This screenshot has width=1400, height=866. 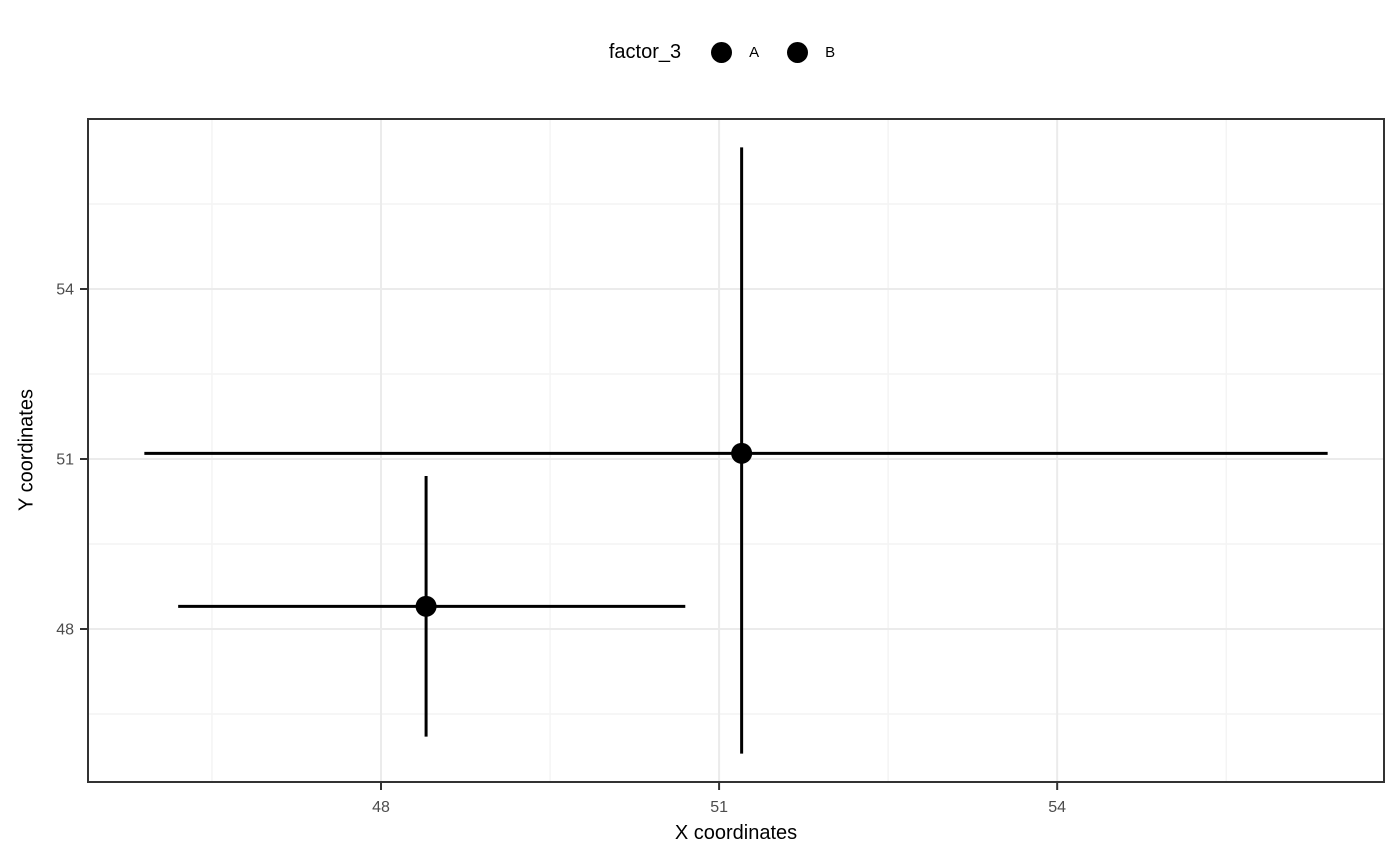 What do you see at coordinates (830, 52) in the screenshot?
I see `legend-label-b: B` at bounding box center [830, 52].